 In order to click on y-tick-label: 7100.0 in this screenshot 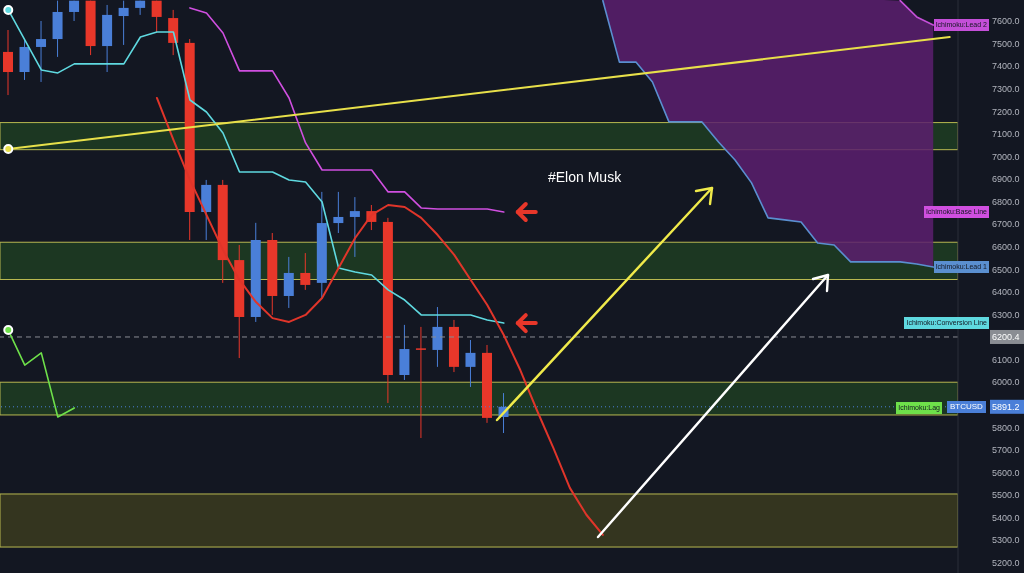, I will do `click(1006, 134)`.